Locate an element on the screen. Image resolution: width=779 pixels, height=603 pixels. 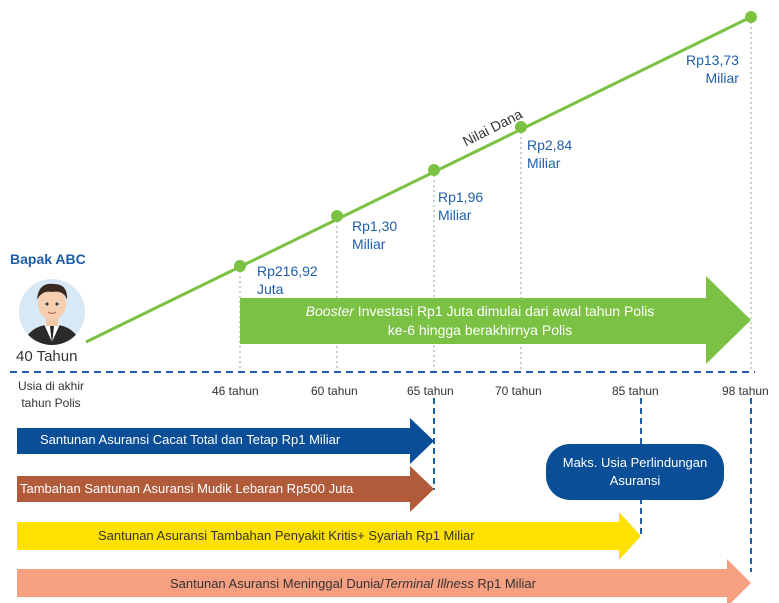
coverage-end-lines is located at coordinates (592, 485).